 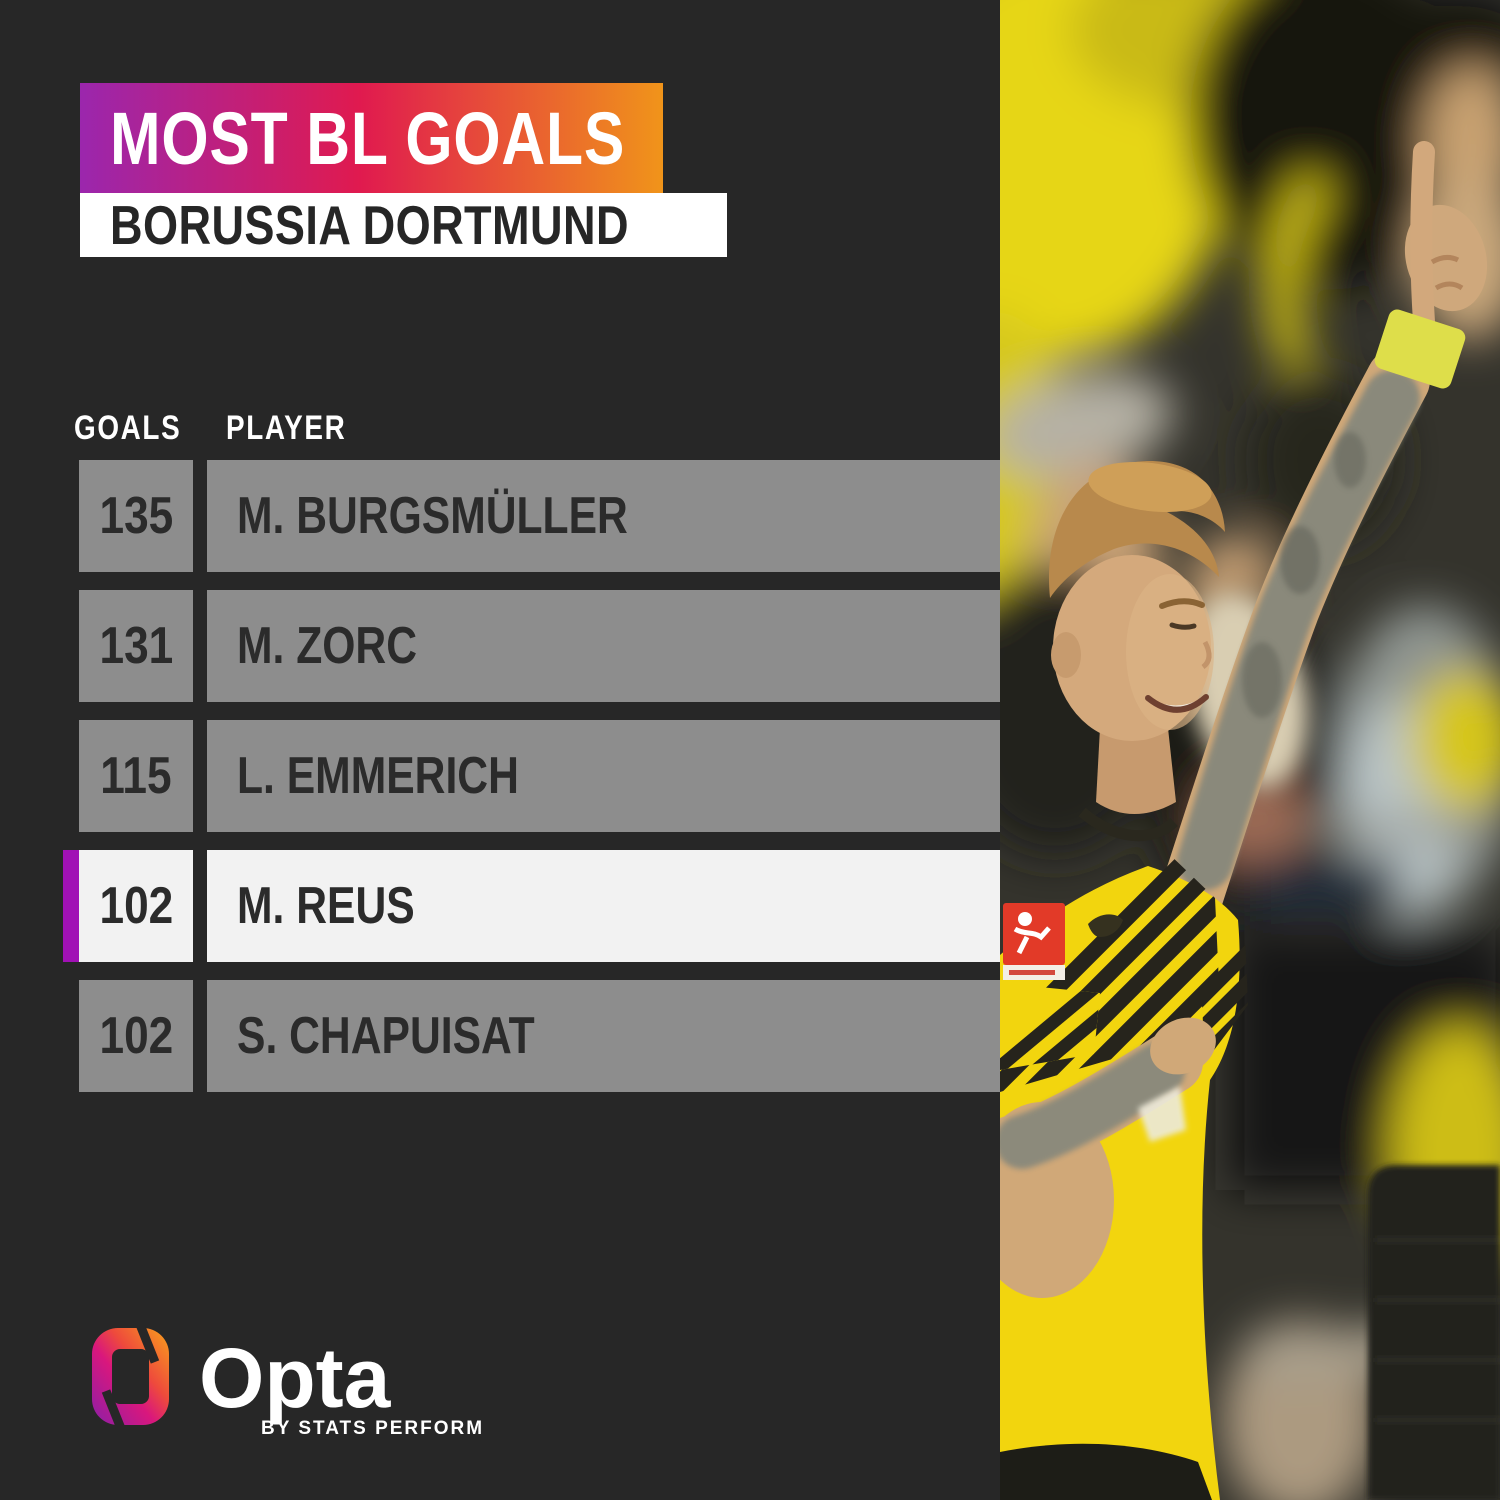 What do you see at coordinates (1446, 237) in the screenshot?
I see `pointing-hand` at bounding box center [1446, 237].